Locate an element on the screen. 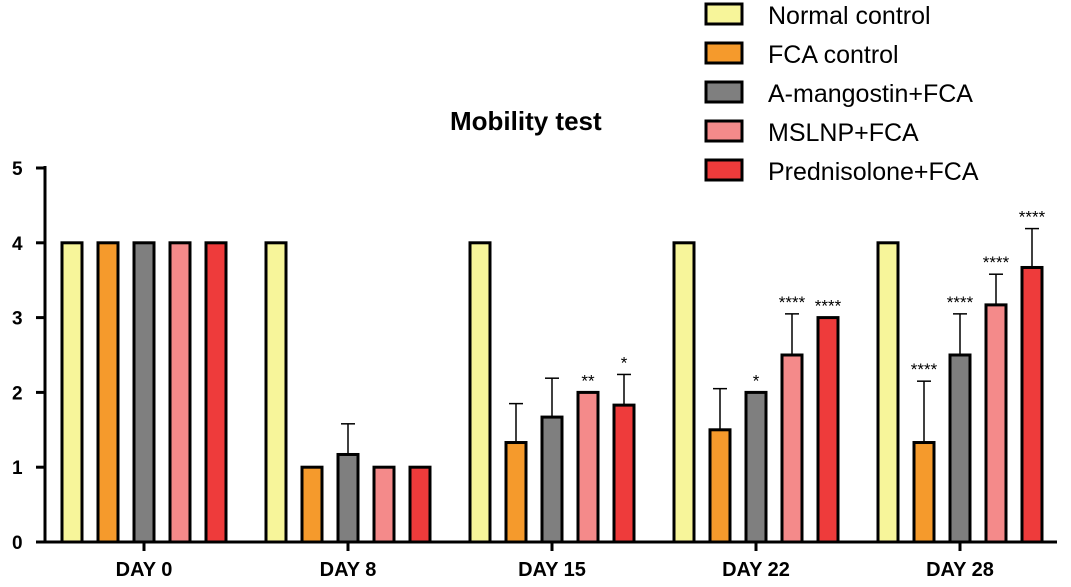  y-tick-label: 2 is located at coordinates (17, 393).